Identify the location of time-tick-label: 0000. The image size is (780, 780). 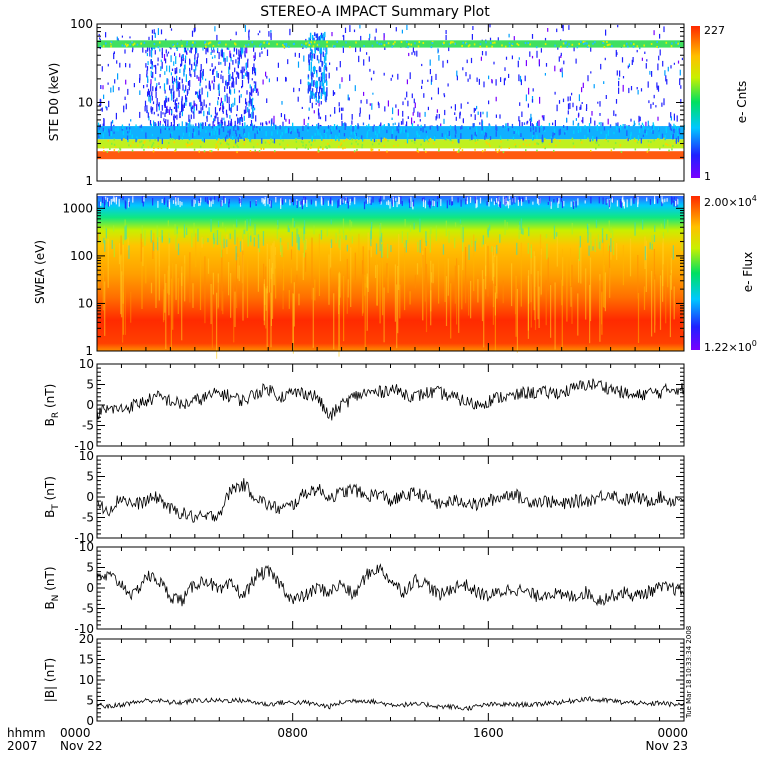
(672, 733).